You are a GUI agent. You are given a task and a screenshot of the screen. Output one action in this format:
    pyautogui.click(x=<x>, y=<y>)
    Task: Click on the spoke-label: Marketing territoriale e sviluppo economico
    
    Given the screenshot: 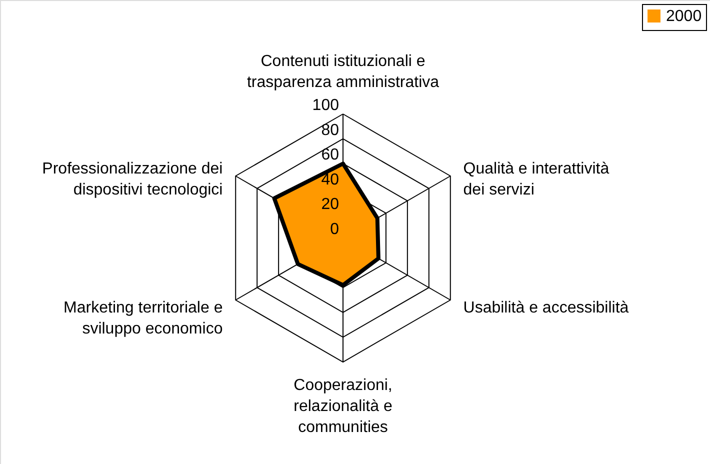 What is the action you would take?
    pyautogui.click(x=143, y=318)
    